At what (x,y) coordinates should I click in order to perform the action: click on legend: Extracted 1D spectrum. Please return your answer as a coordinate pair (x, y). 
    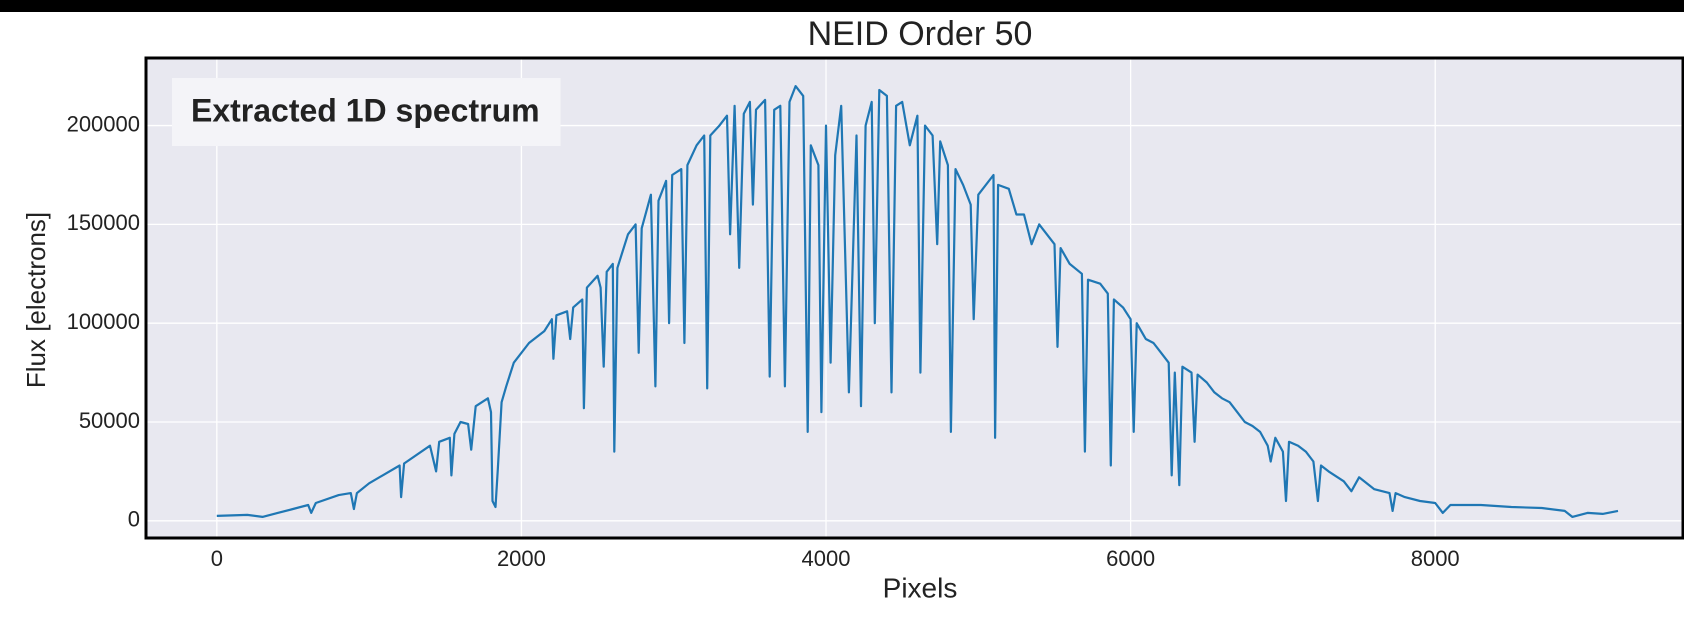
    Looking at the image, I should click on (366, 112).